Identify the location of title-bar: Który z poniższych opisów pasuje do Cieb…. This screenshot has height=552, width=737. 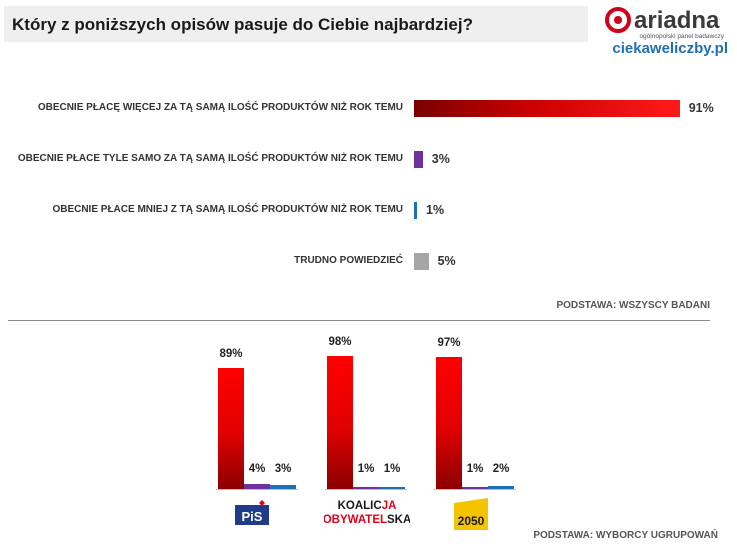
(296, 24).